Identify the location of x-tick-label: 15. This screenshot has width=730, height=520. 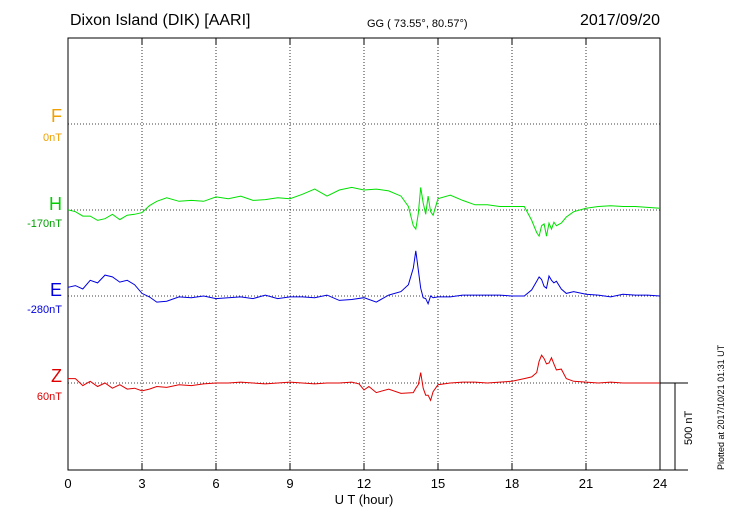
(438, 483).